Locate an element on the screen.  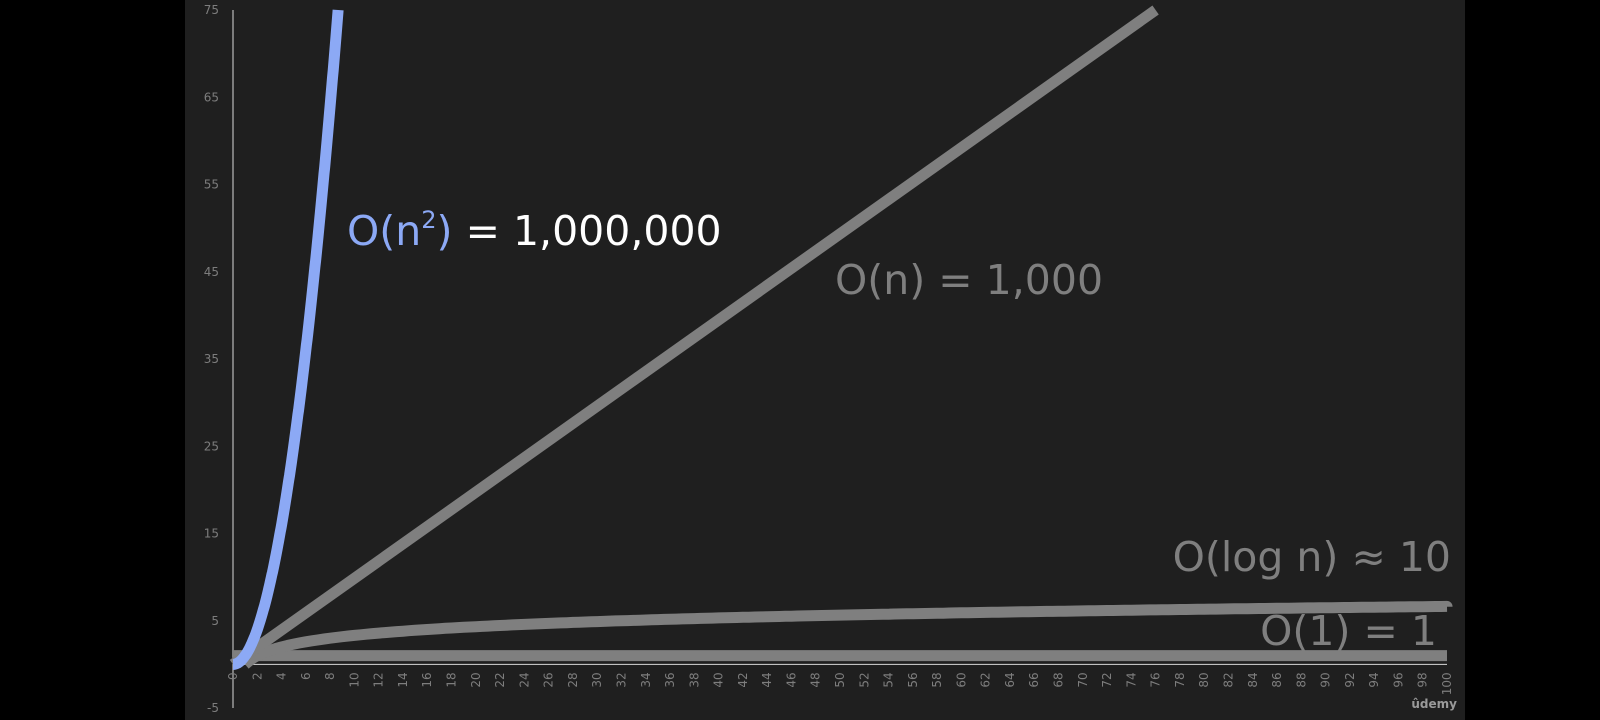
x-tick-label: 36 is located at coordinates (670, 679).